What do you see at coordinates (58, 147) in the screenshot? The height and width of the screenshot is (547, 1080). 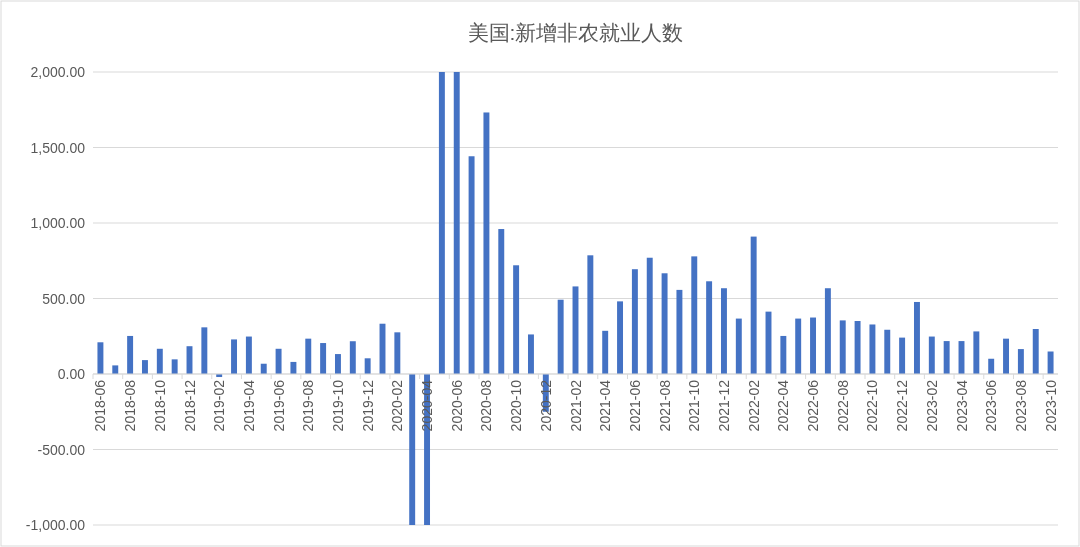 I see `y-tick-label: 1,500.00` at bounding box center [58, 147].